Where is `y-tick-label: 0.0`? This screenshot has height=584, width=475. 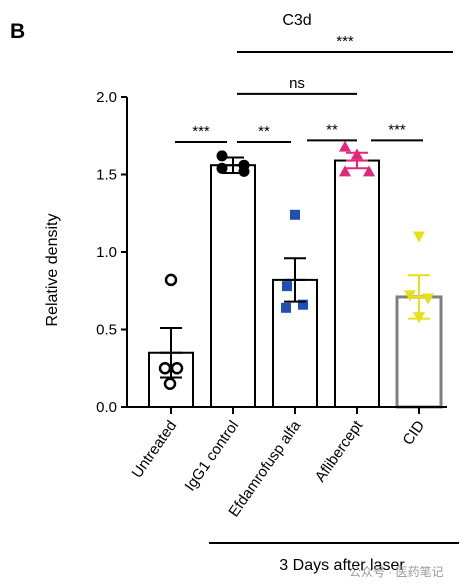
y-tick-label: 0.0 is located at coordinates (106, 407).